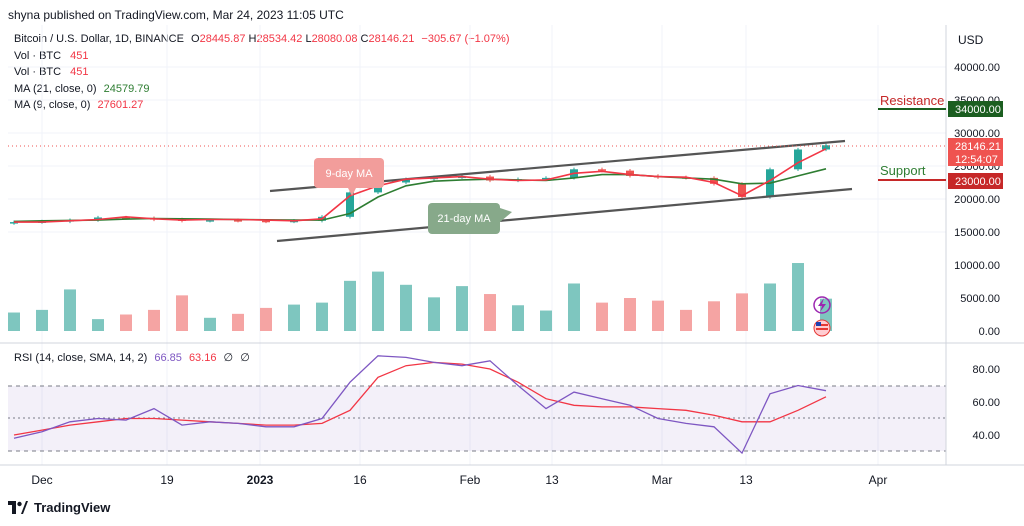 This screenshot has height=526, width=1024. I want to click on resistance-price-badge, so click(975, 109).